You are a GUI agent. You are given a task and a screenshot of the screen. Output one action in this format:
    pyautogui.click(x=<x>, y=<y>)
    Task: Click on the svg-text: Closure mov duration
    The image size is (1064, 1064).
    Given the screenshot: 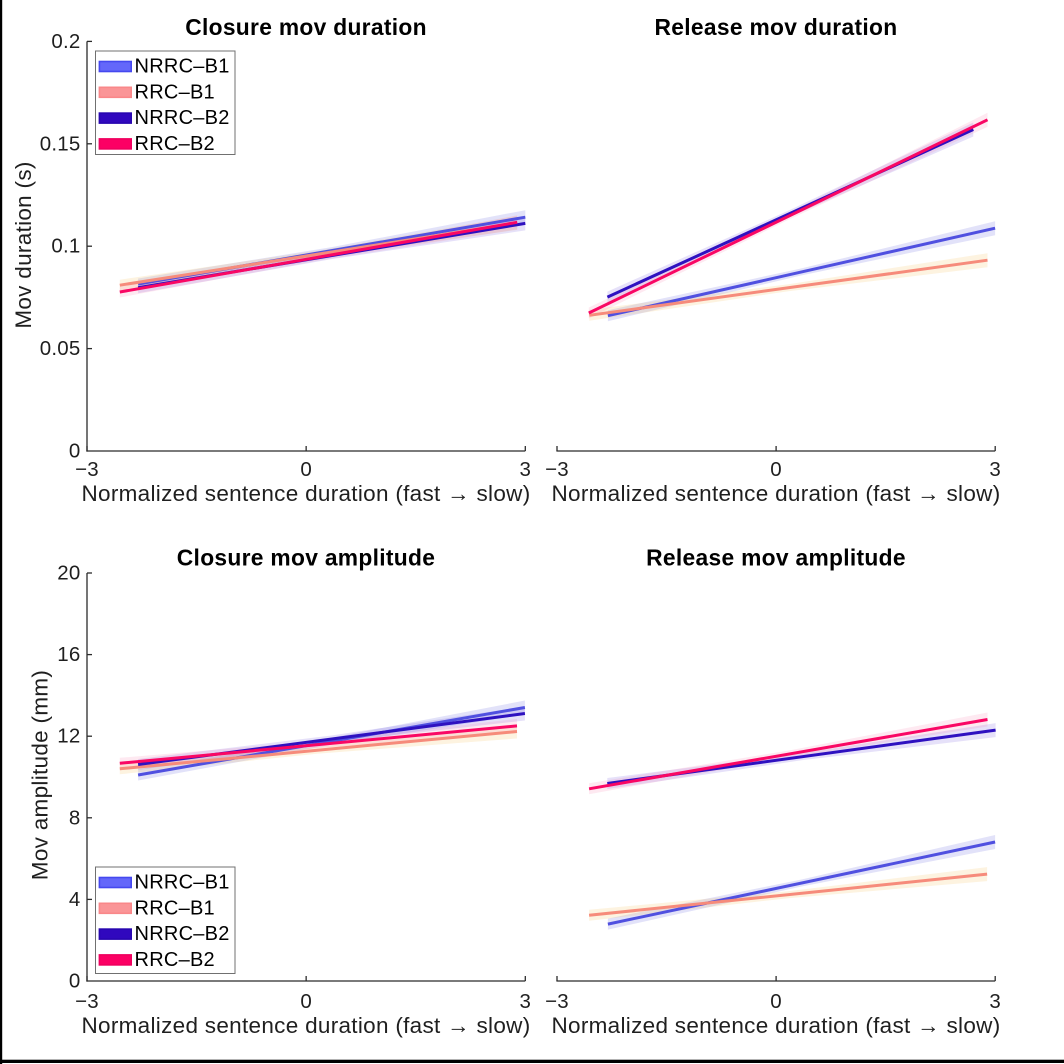 What is the action you would take?
    pyautogui.click(x=306, y=27)
    